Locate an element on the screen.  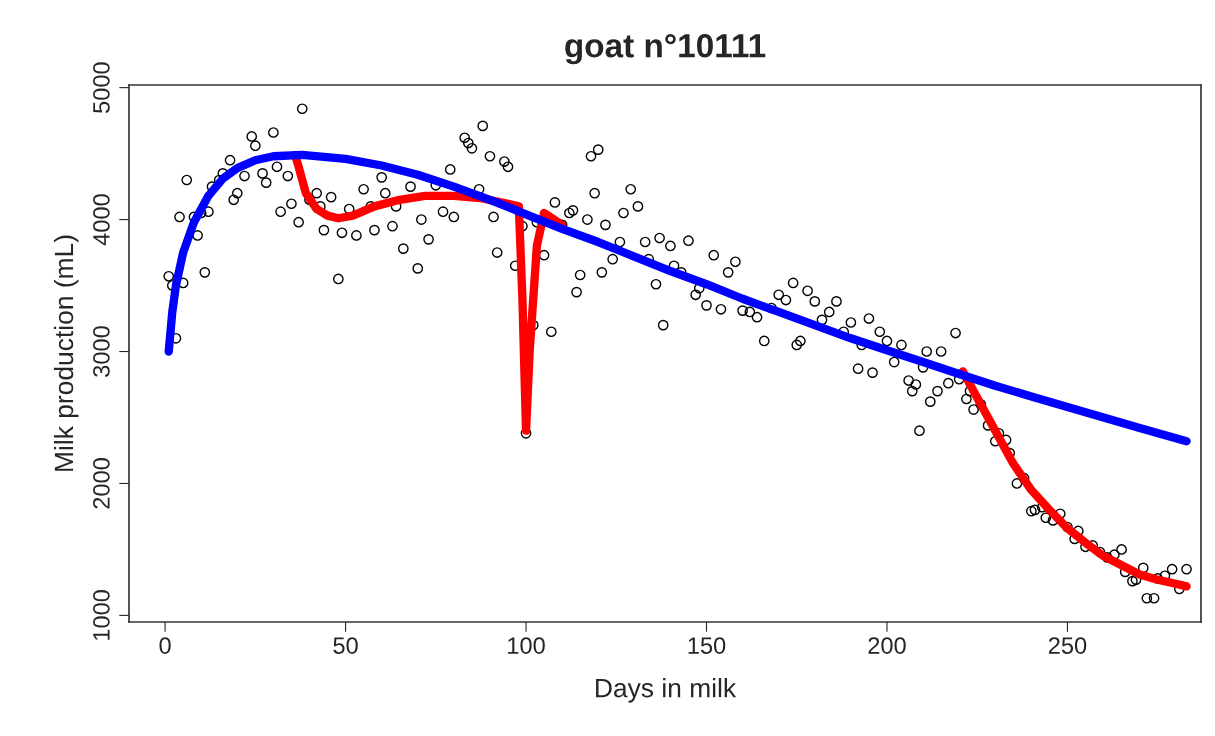
chart-title: goat n°10111 is located at coordinates (665, 49).